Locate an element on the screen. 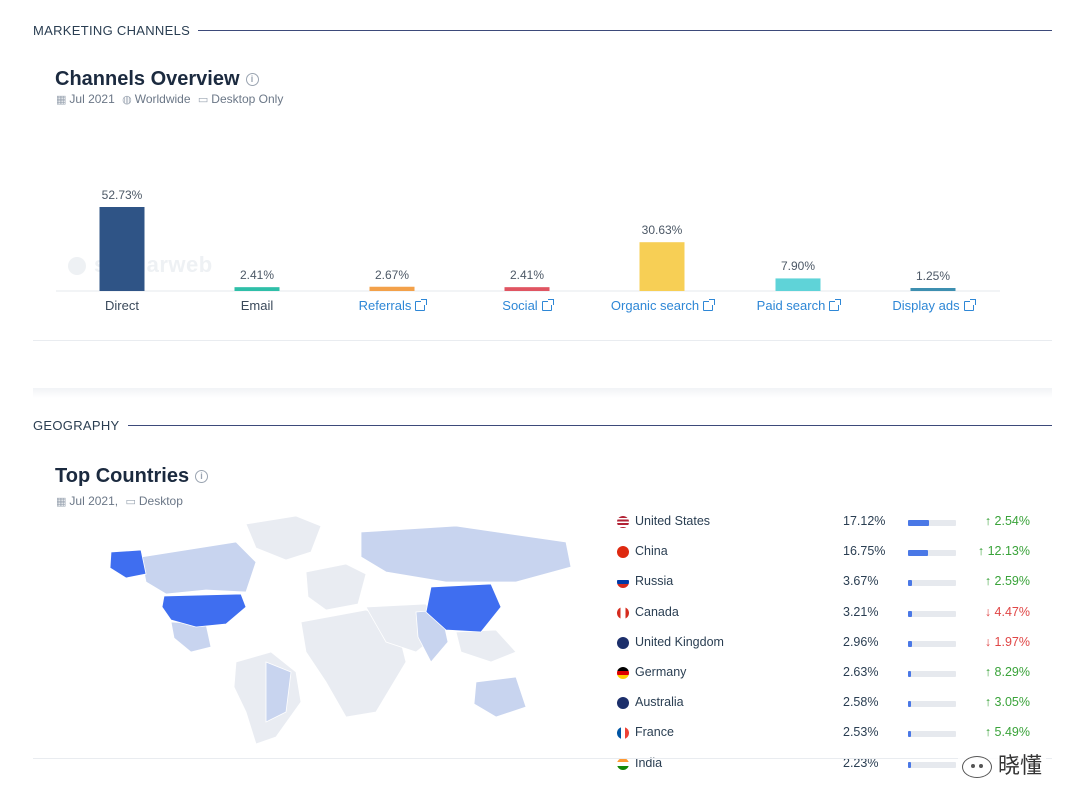  flag-china-icon is located at coordinates (623, 552).